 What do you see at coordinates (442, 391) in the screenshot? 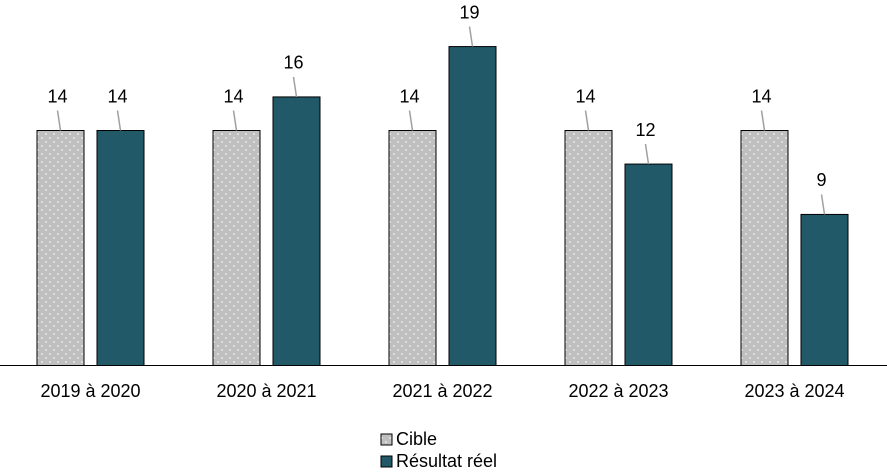
I see `x-tick-label: 2021 à 2022` at bounding box center [442, 391].